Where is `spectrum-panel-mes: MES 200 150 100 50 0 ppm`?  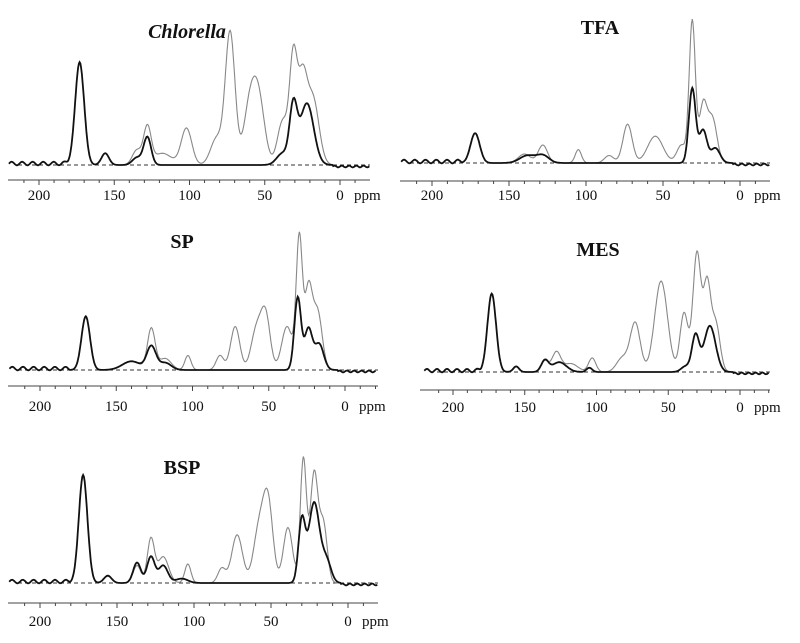
spectrum-panel-mes: MES 200 150 100 50 0 ppm is located at coordinates (600, 327).